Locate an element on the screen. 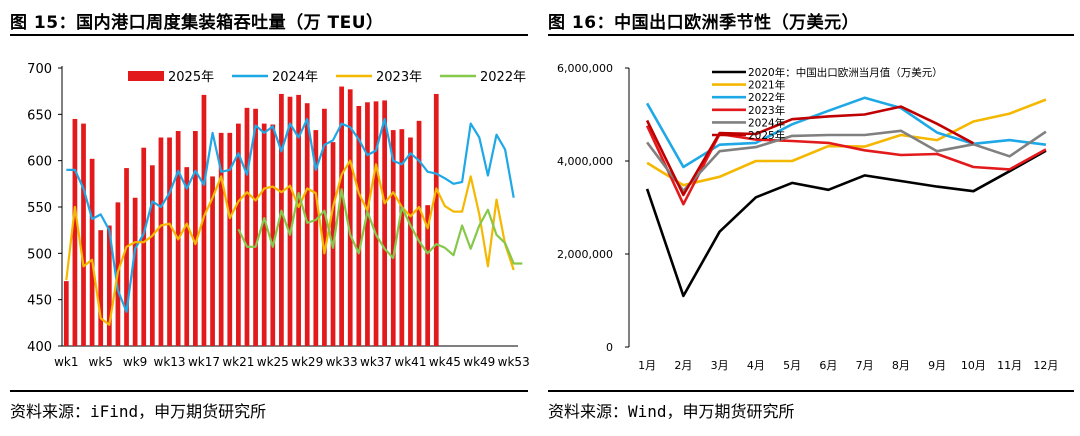 The height and width of the screenshot is (436, 1080). right-x-tick-label: 7月 is located at coordinates (865, 365).